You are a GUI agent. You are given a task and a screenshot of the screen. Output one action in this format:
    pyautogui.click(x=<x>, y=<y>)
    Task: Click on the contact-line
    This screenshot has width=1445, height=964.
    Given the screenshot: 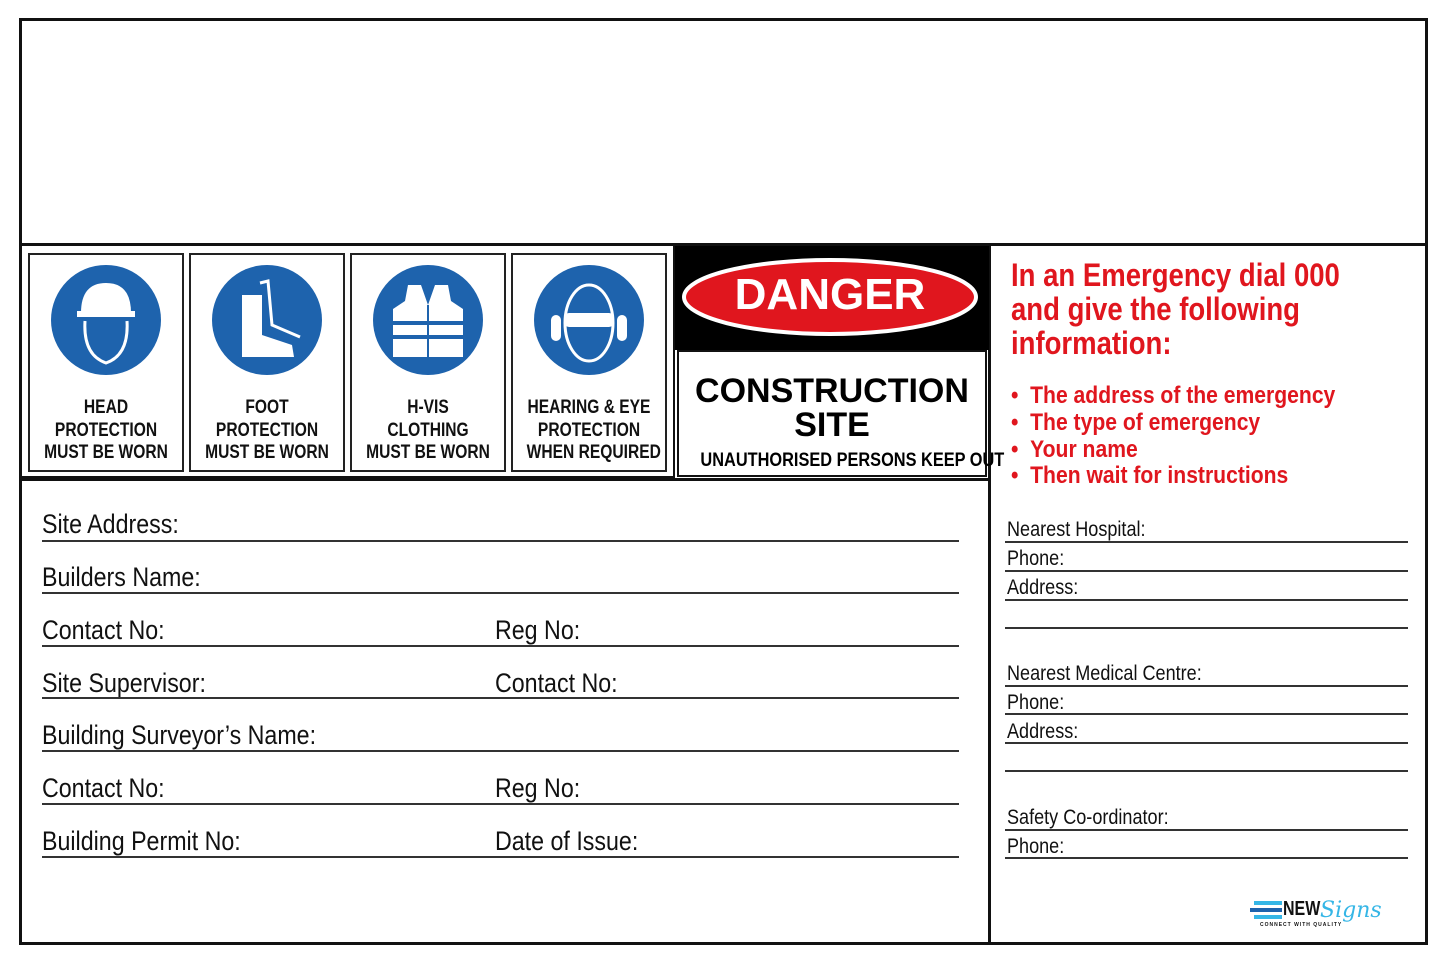 What is the action you would take?
    pyautogui.click(x=500, y=646)
    